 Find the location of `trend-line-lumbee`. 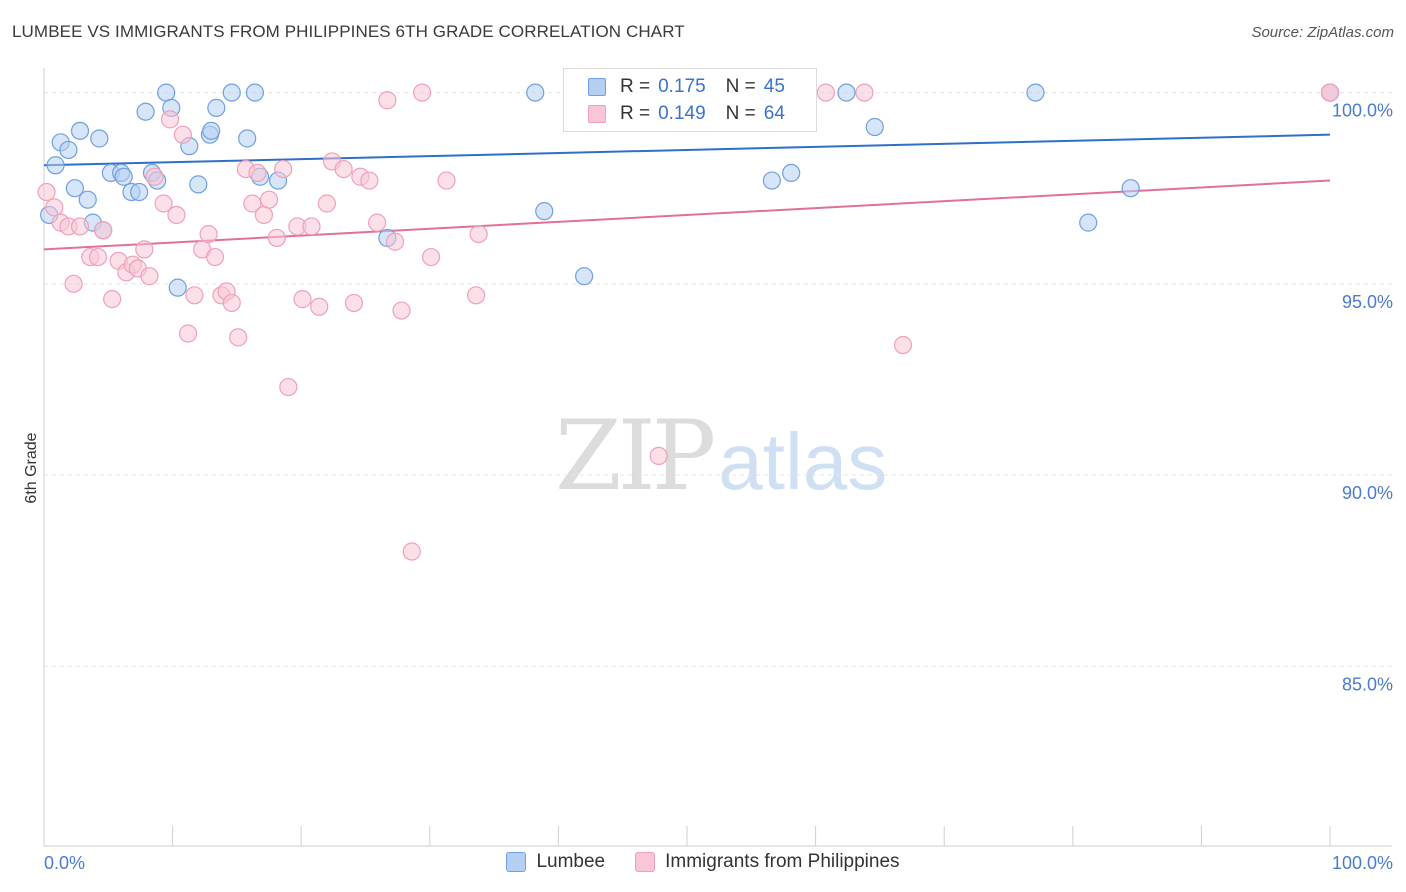

trend-line-lumbee is located at coordinates (687, 150).